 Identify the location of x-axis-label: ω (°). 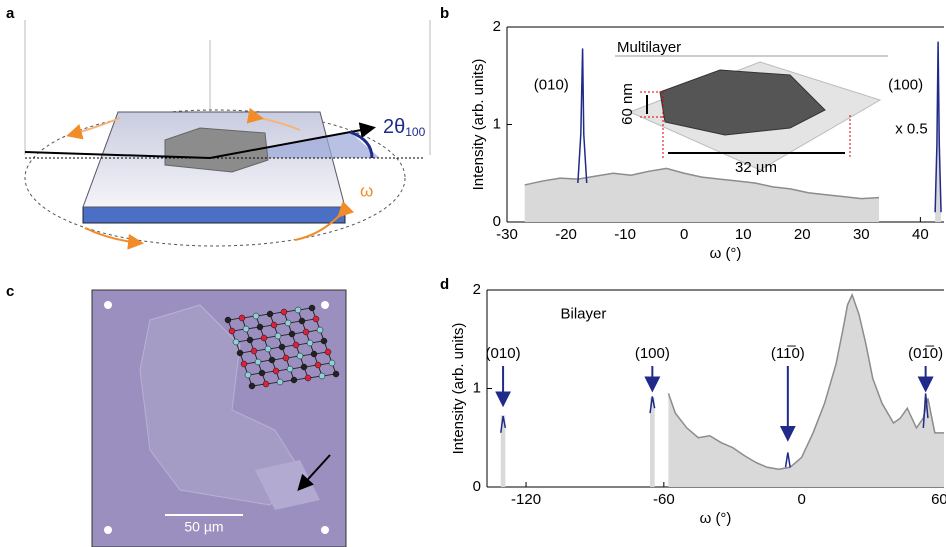
(726, 253).